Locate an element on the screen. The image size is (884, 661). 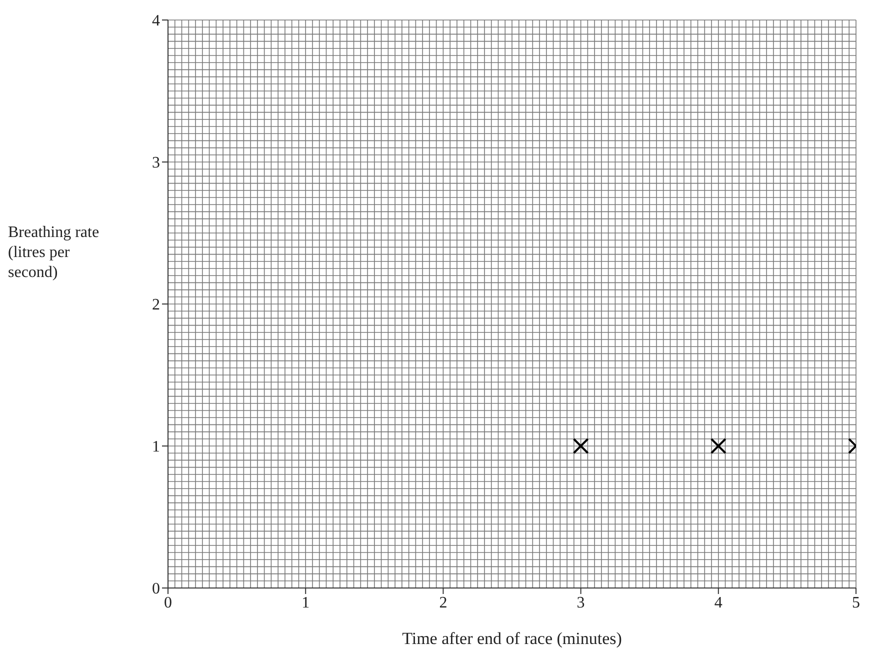
y-axis-title: Breathing rate (litres per second) is located at coordinates (54, 253).